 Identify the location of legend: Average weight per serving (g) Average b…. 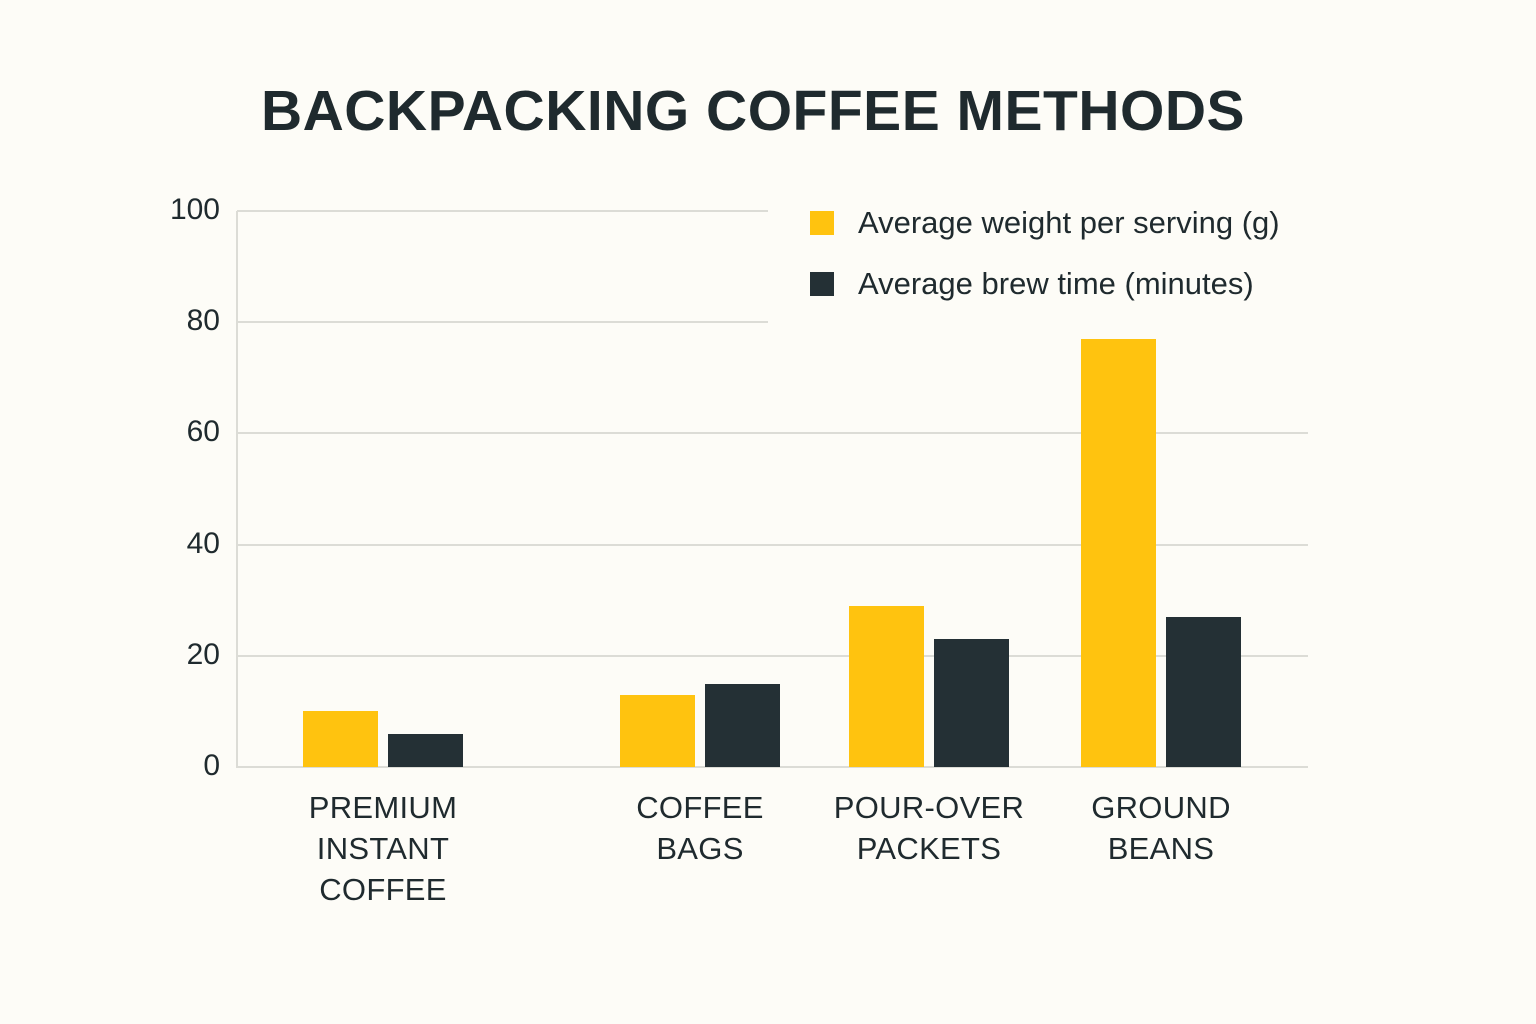
(1045, 259).